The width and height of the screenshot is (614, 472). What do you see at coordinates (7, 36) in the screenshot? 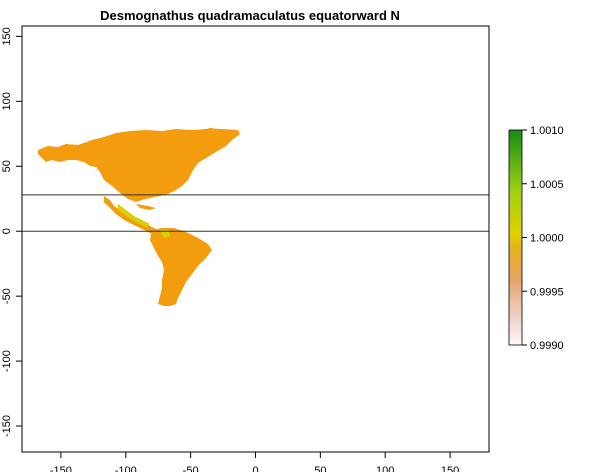
I see `y-tick-label: 150` at bounding box center [7, 36].